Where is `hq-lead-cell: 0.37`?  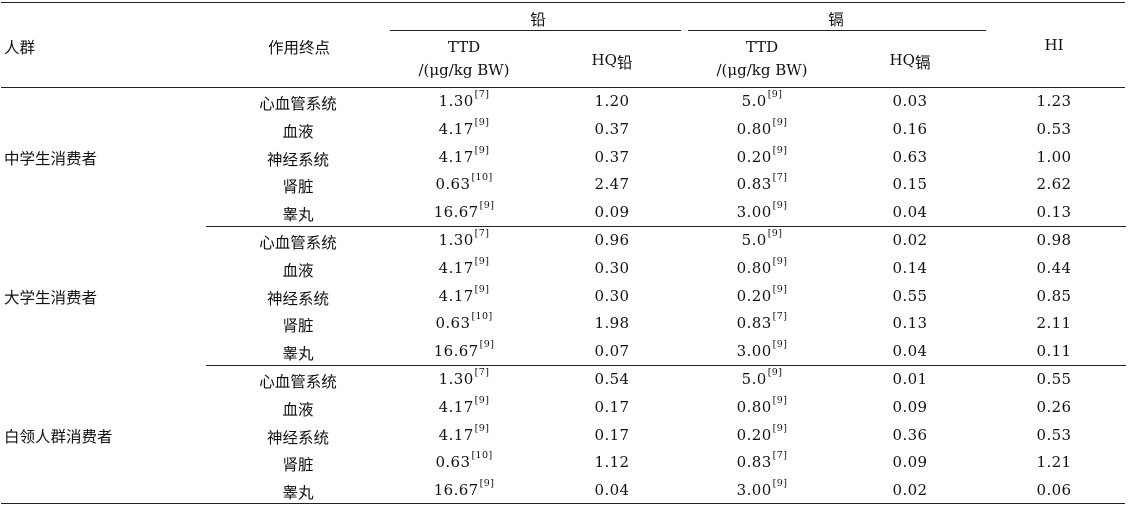
hq-lead-cell: 0.37 is located at coordinates (612, 128).